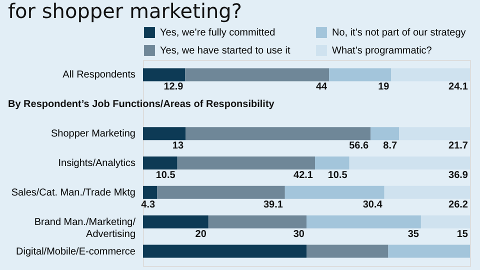 Image resolution: width=480 pixels, height=270 pixels. Describe the element at coordinates (148, 204) in the screenshot. I see `data-label: 4.3` at that location.